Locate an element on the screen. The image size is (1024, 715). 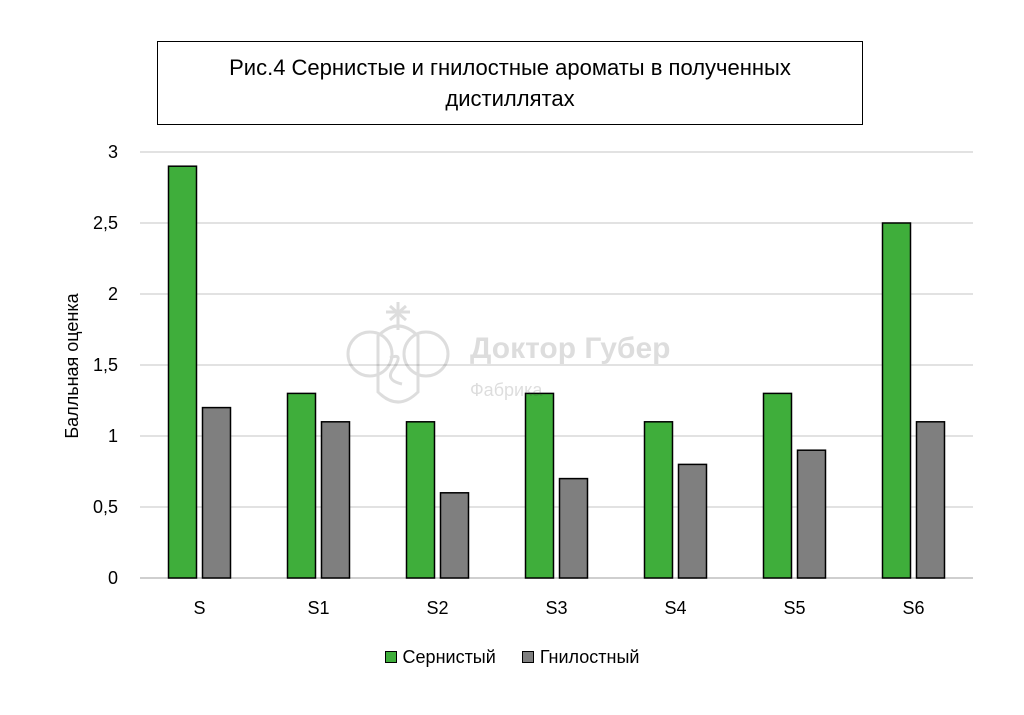
x-tick-label: S2 is located at coordinates (437, 608).